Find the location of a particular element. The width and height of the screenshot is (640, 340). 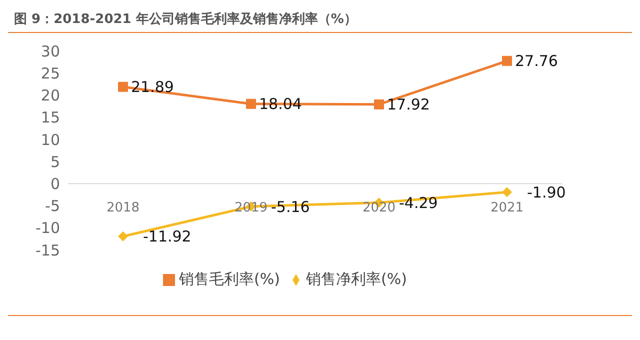

y-tick-label: 25 is located at coordinates (50, 73).